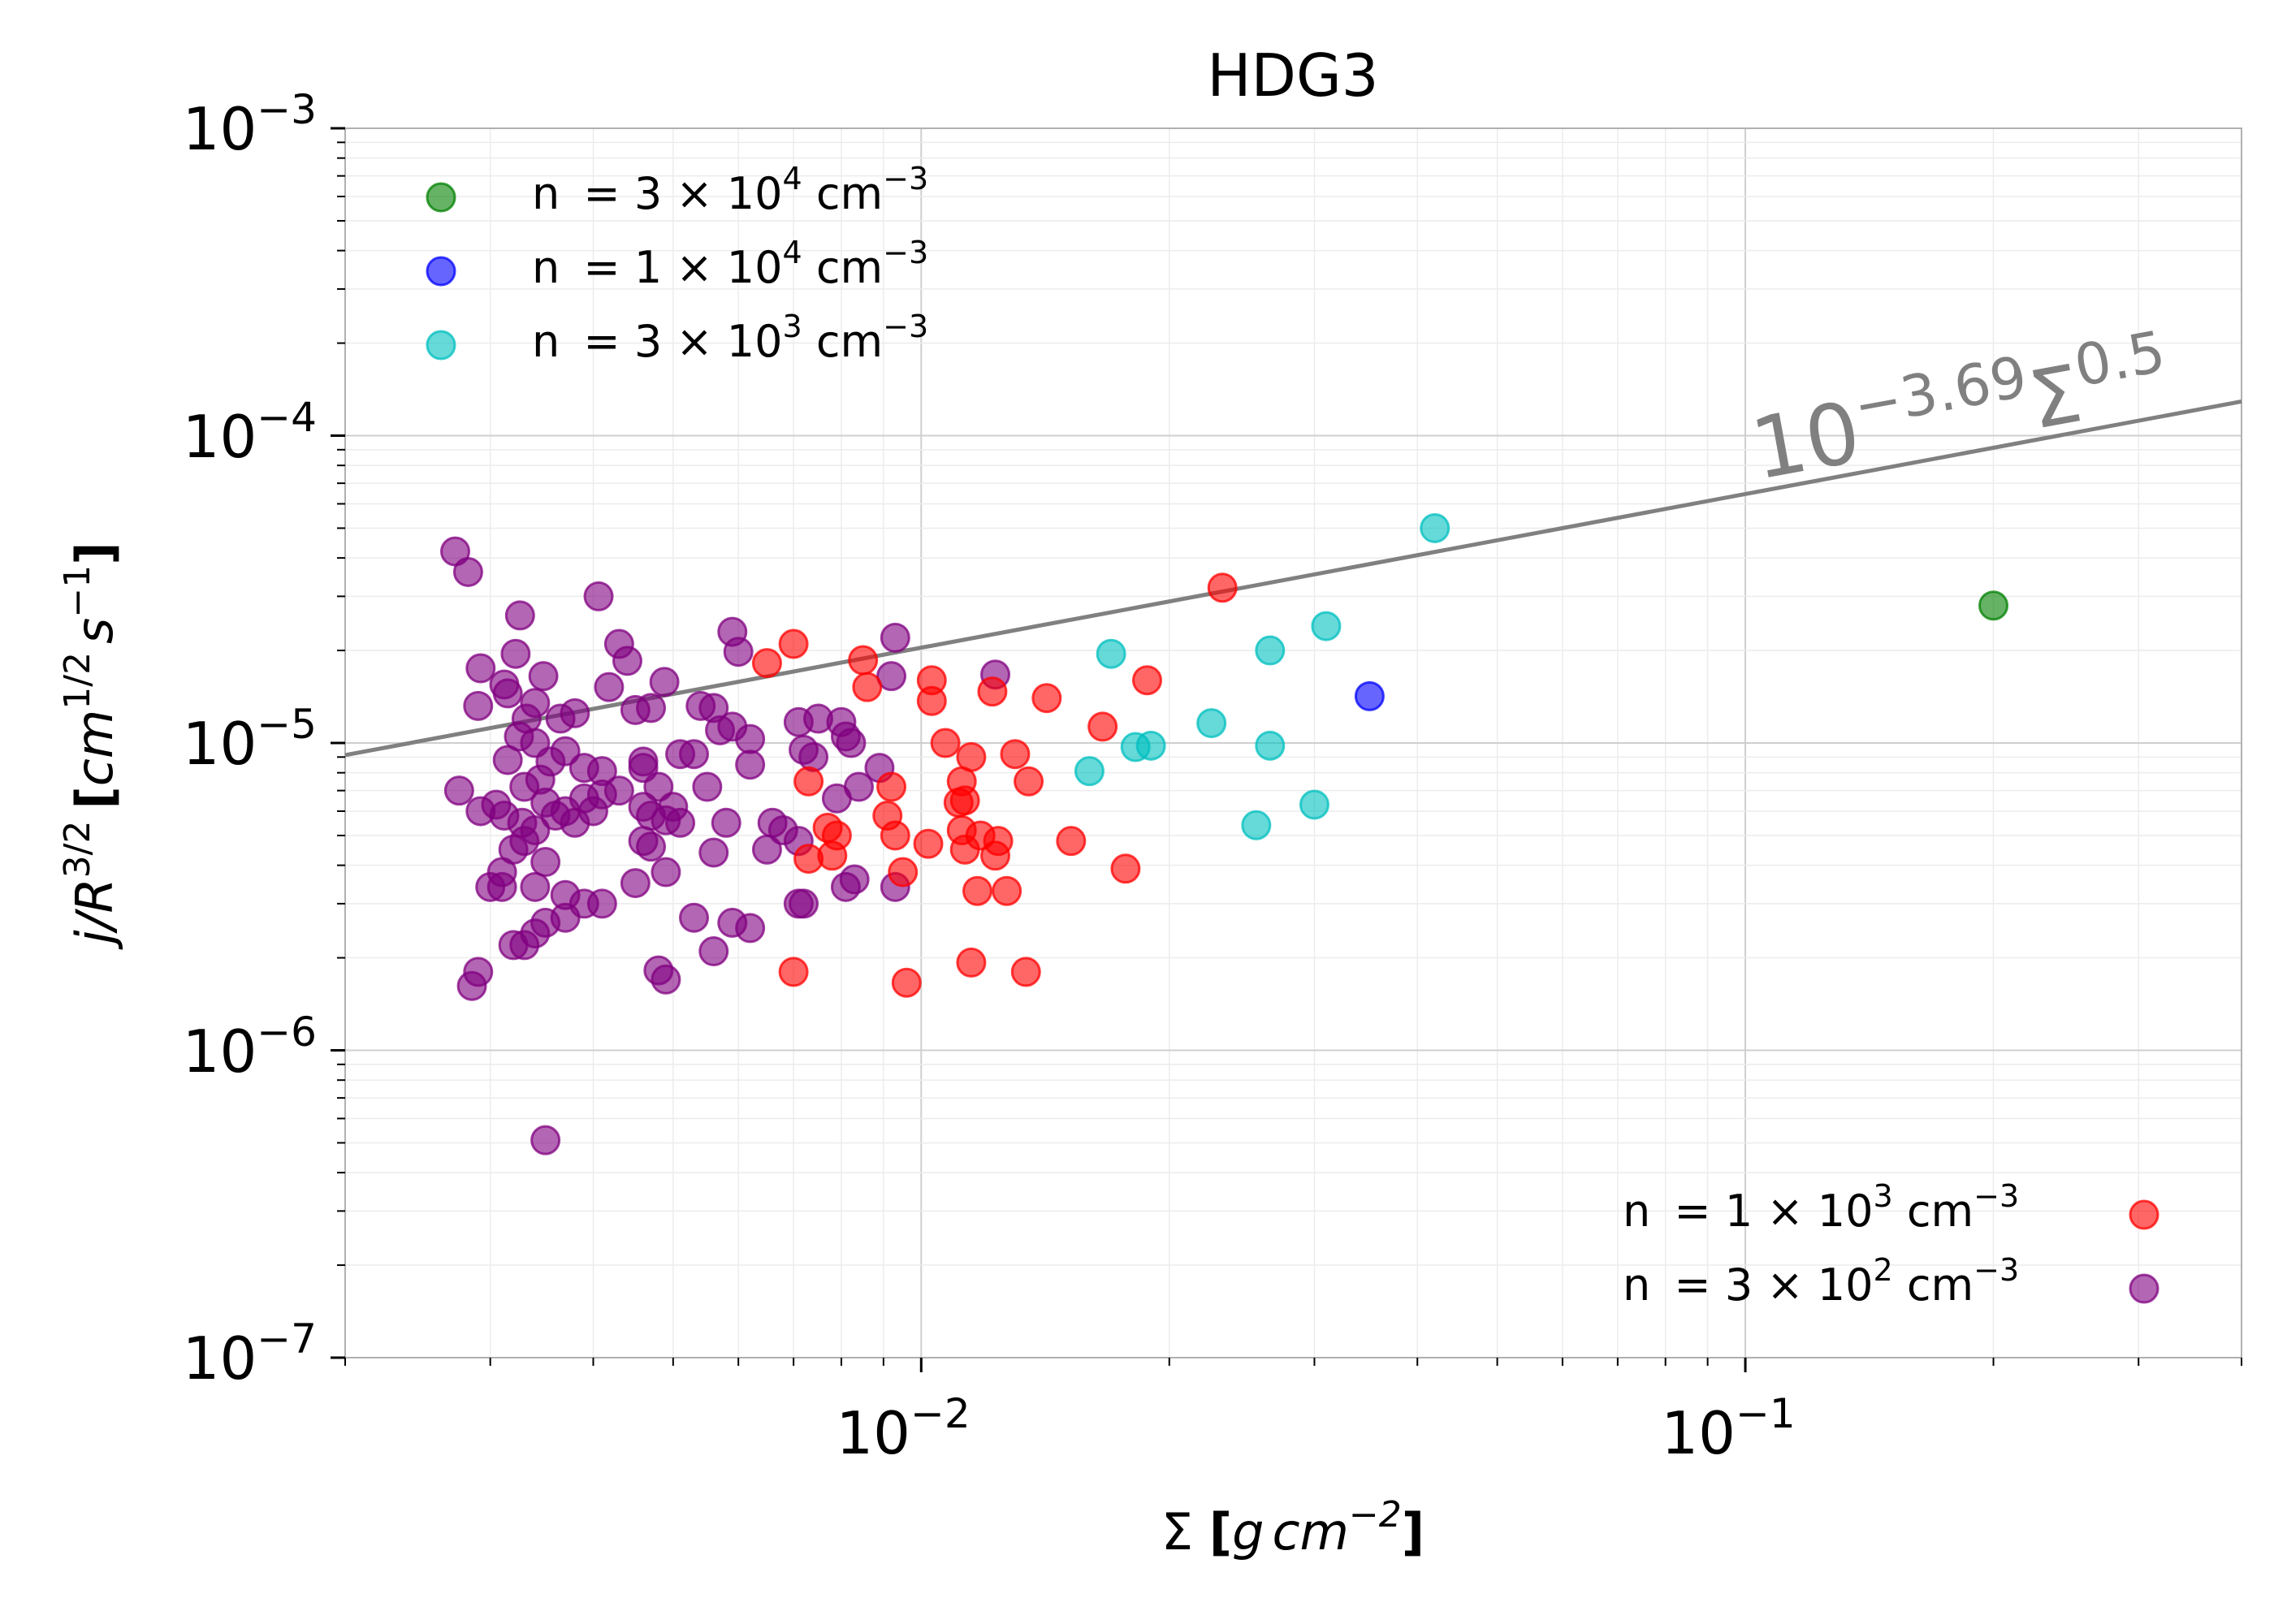  What do you see at coordinates (1821, 1207) in the screenshot?
I see `legend-label: n = 1 × 103 cm−3` at bounding box center [1821, 1207].